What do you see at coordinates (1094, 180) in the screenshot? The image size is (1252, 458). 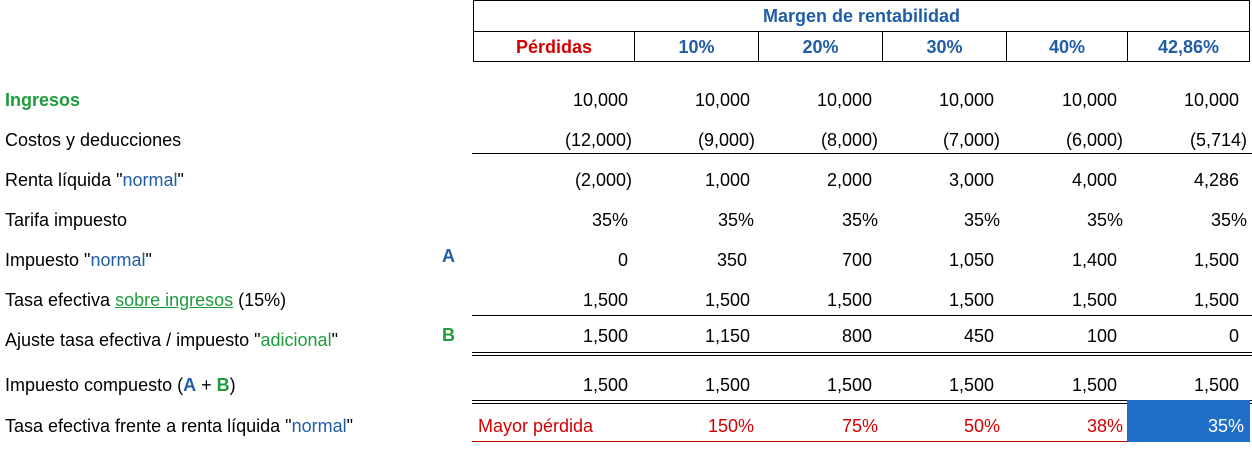 I see `cell: 4,000` at bounding box center [1094, 180].